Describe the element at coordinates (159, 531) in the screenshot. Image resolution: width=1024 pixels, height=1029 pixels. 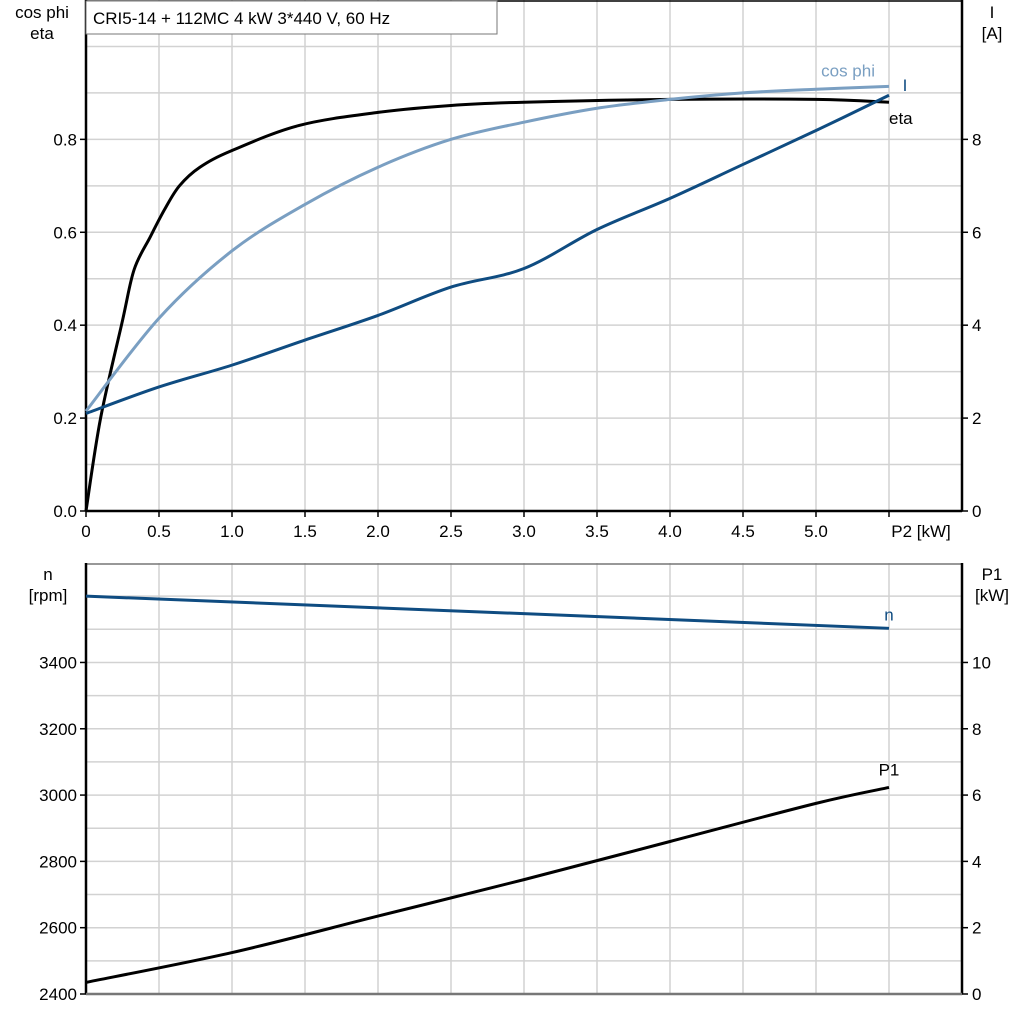
I see `x-tick-label: 0.5` at that location.